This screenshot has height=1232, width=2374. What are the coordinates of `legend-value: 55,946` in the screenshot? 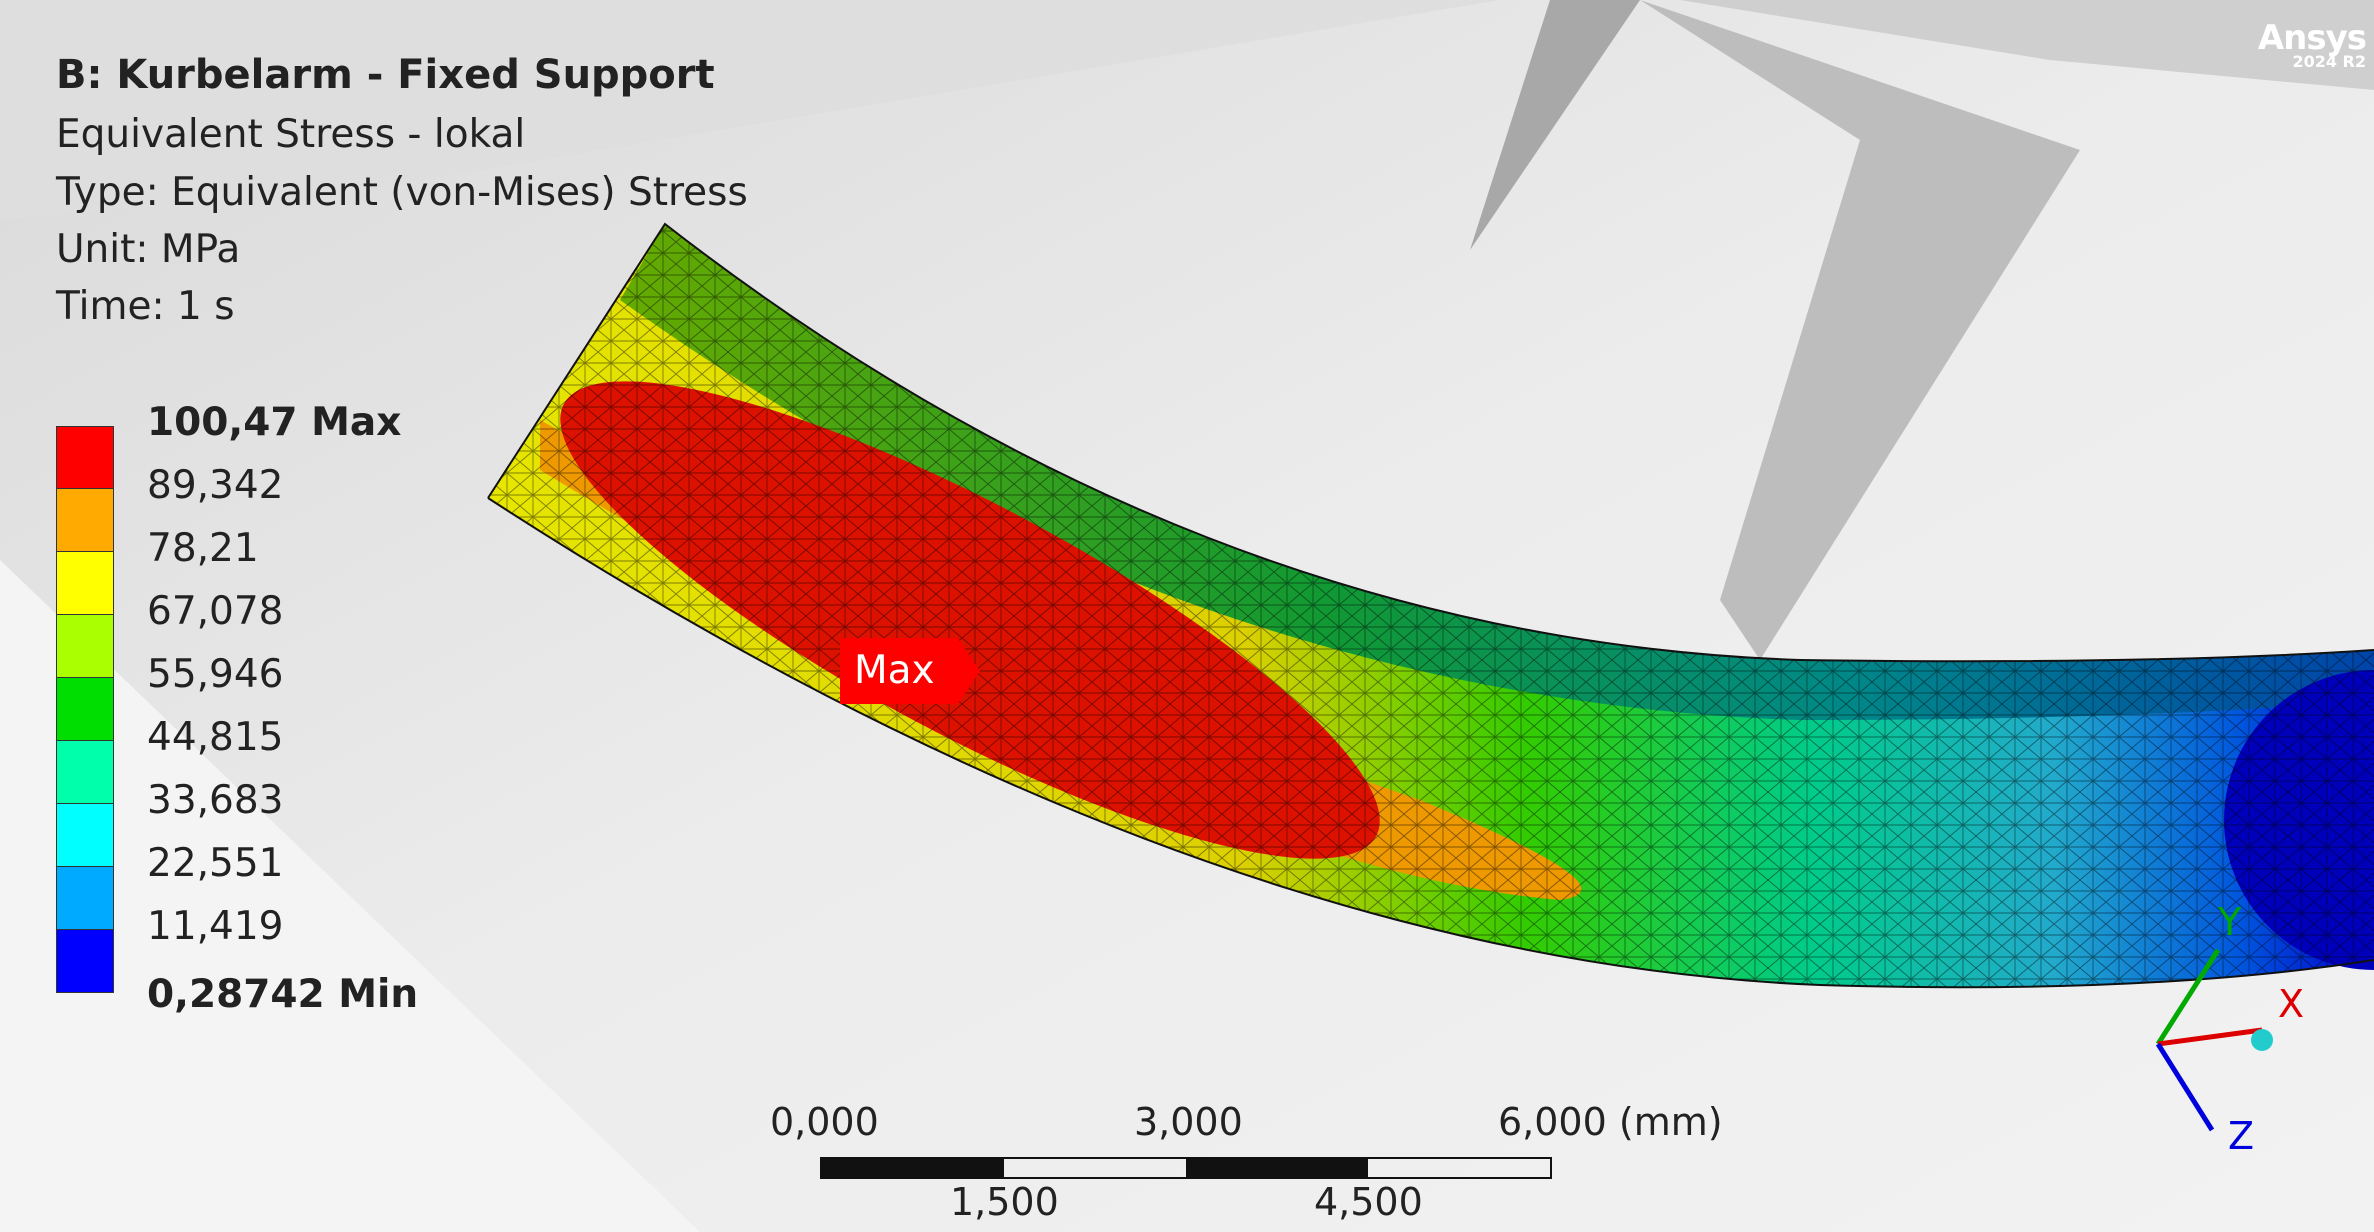 It's located at (215, 674).